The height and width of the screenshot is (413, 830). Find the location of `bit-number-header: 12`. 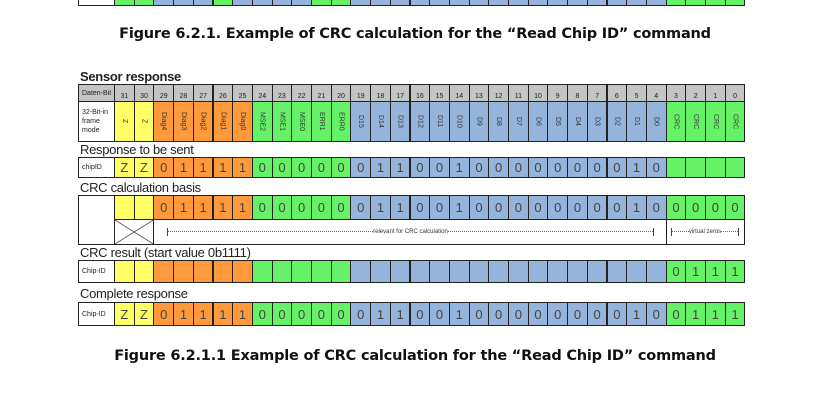

bit-number-header: 12 is located at coordinates (498, 93).